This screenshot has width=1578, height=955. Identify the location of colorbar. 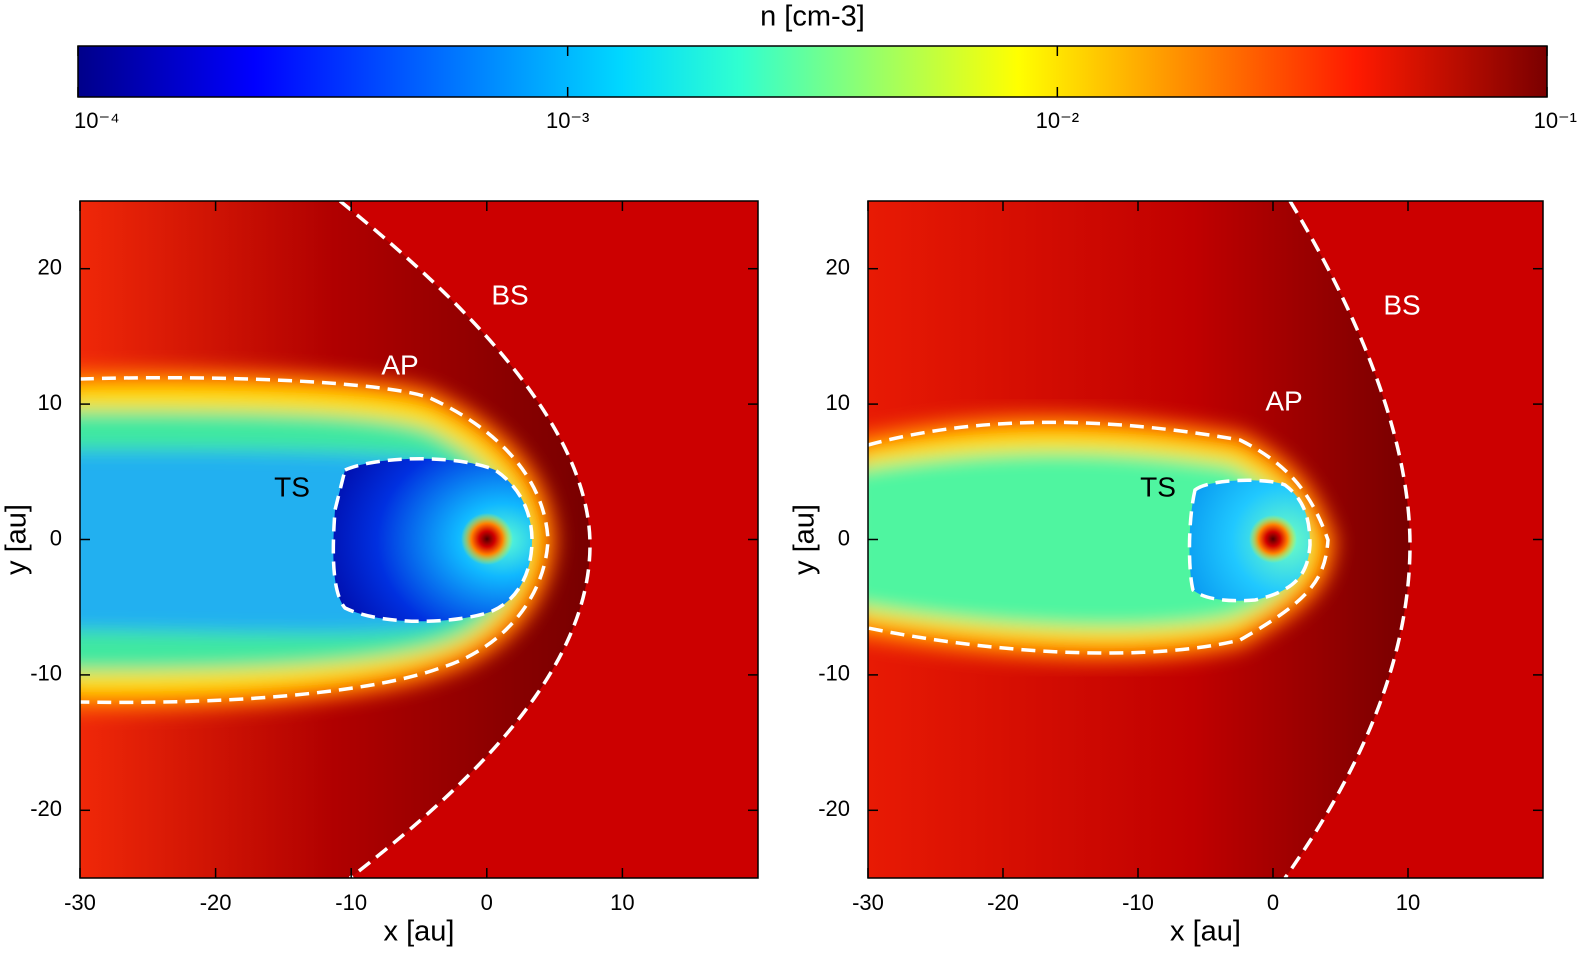
(812, 71).